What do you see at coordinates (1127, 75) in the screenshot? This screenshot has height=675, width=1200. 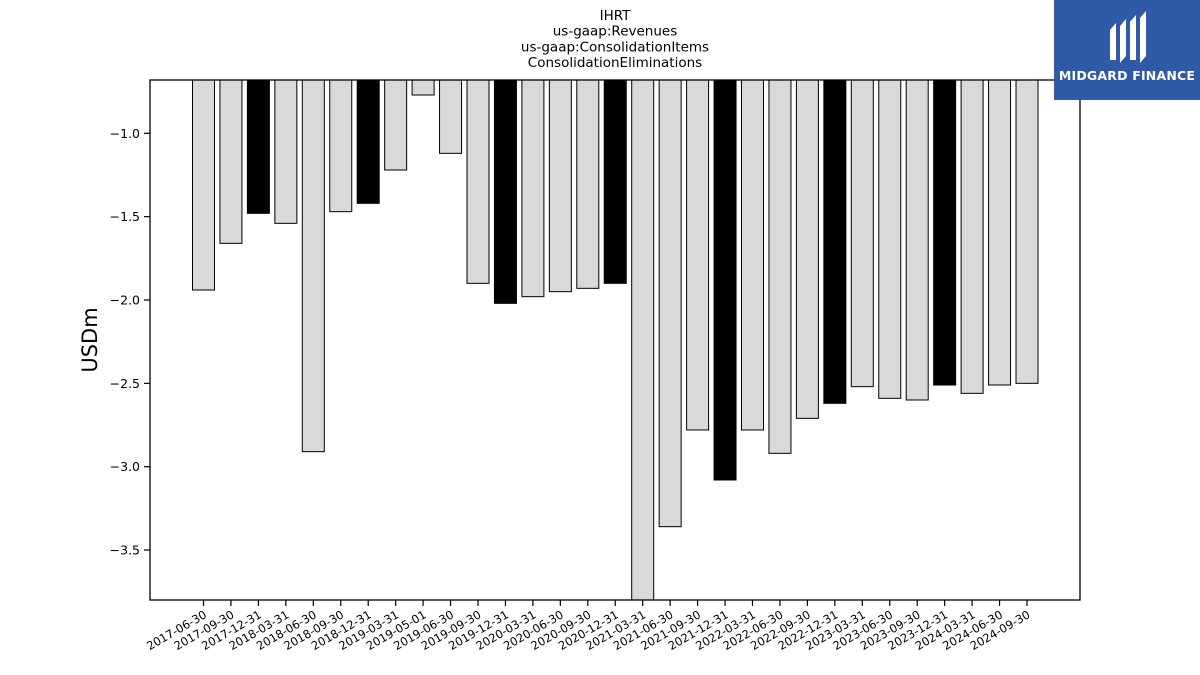 I see `logo-text: MIDGARD FINANCE` at bounding box center [1127, 75].